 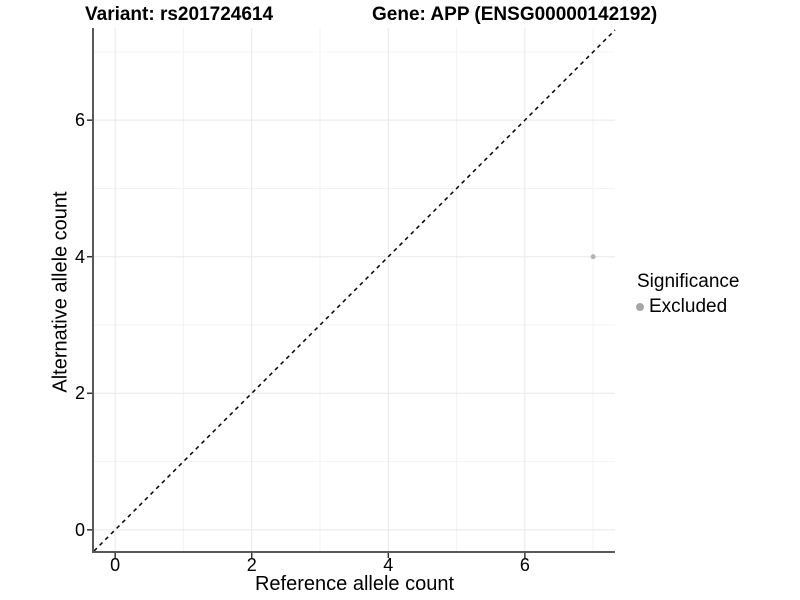 I want to click on legend-item-excluded: Excluded, so click(x=687, y=307).